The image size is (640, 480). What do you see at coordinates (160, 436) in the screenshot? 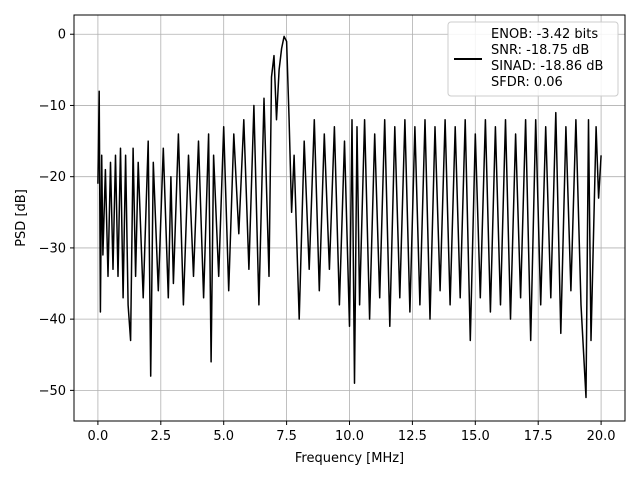
I see `x-tick-label: 2.5` at bounding box center [160, 436].